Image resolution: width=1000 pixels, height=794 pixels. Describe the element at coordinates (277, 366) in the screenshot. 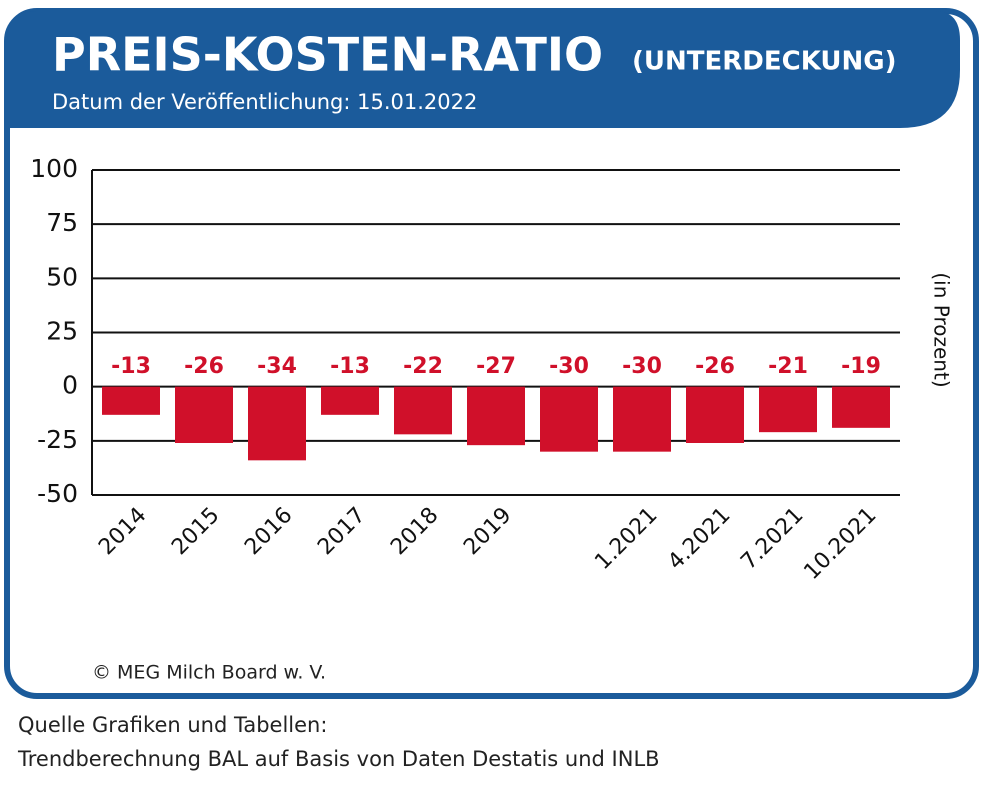

I see `value-label: -34` at that location.